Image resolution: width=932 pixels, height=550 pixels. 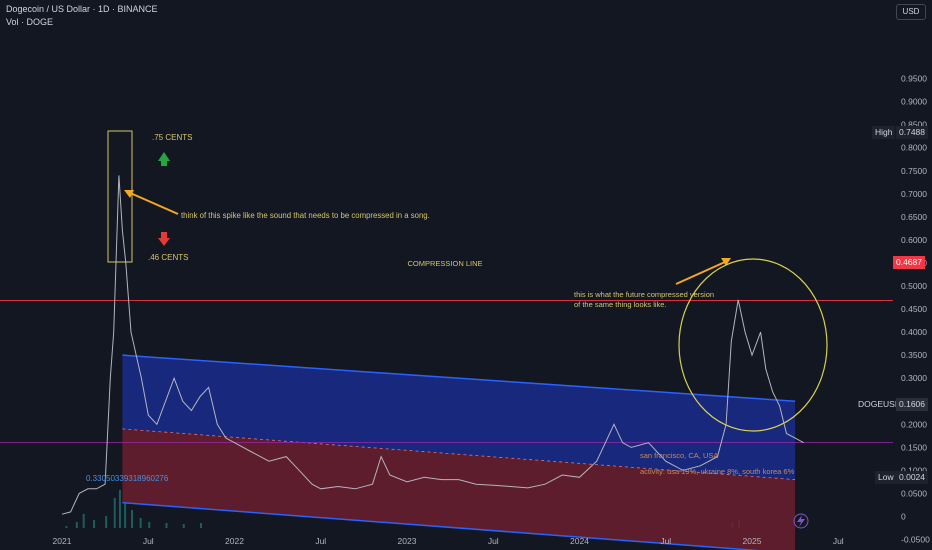 What do you see at coordinates (700, 273) in the screenshot?
I see `future-arrow` at bounding box center [700, 273].